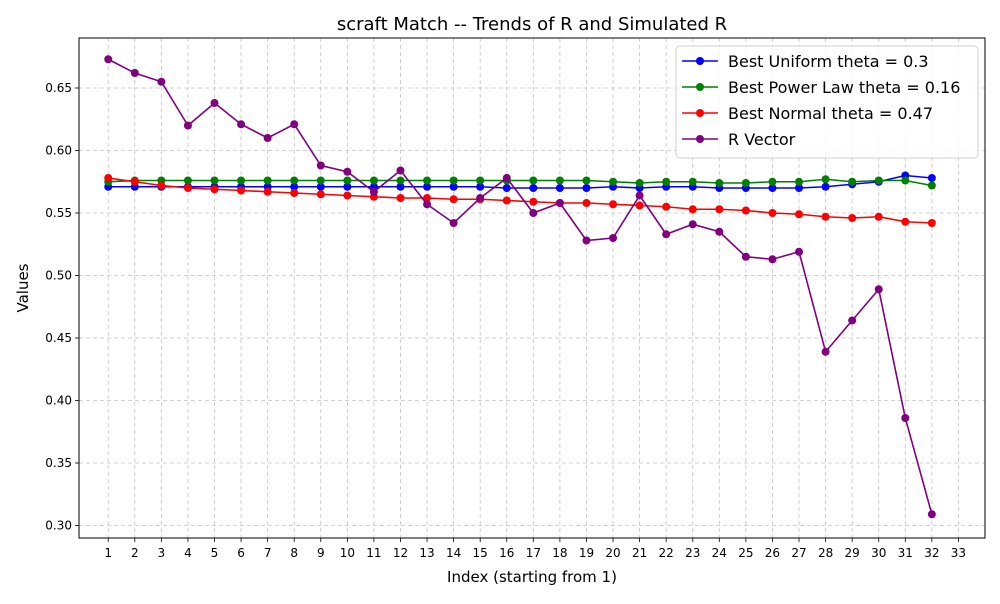 This screenshot has width=1000, height=604. I want to click on legend-label: Best Normal theta = 0.47, so click(830, 113).